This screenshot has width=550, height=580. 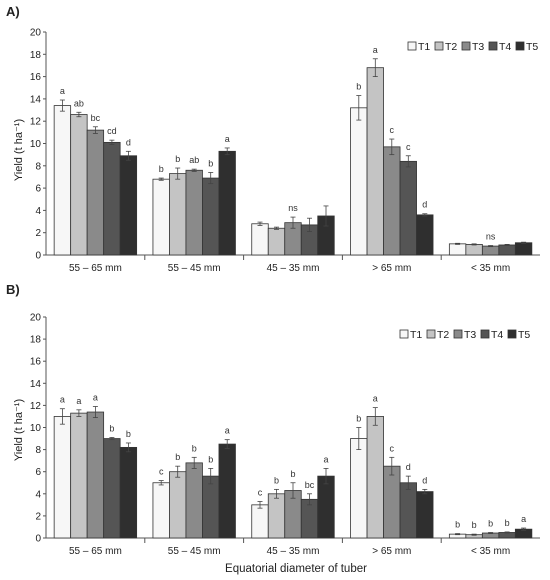 What do you see at coordinates (490, 268) in the screenshot?
I see `x-tick-label: < 35 mm` at bounding box center [490, 268].